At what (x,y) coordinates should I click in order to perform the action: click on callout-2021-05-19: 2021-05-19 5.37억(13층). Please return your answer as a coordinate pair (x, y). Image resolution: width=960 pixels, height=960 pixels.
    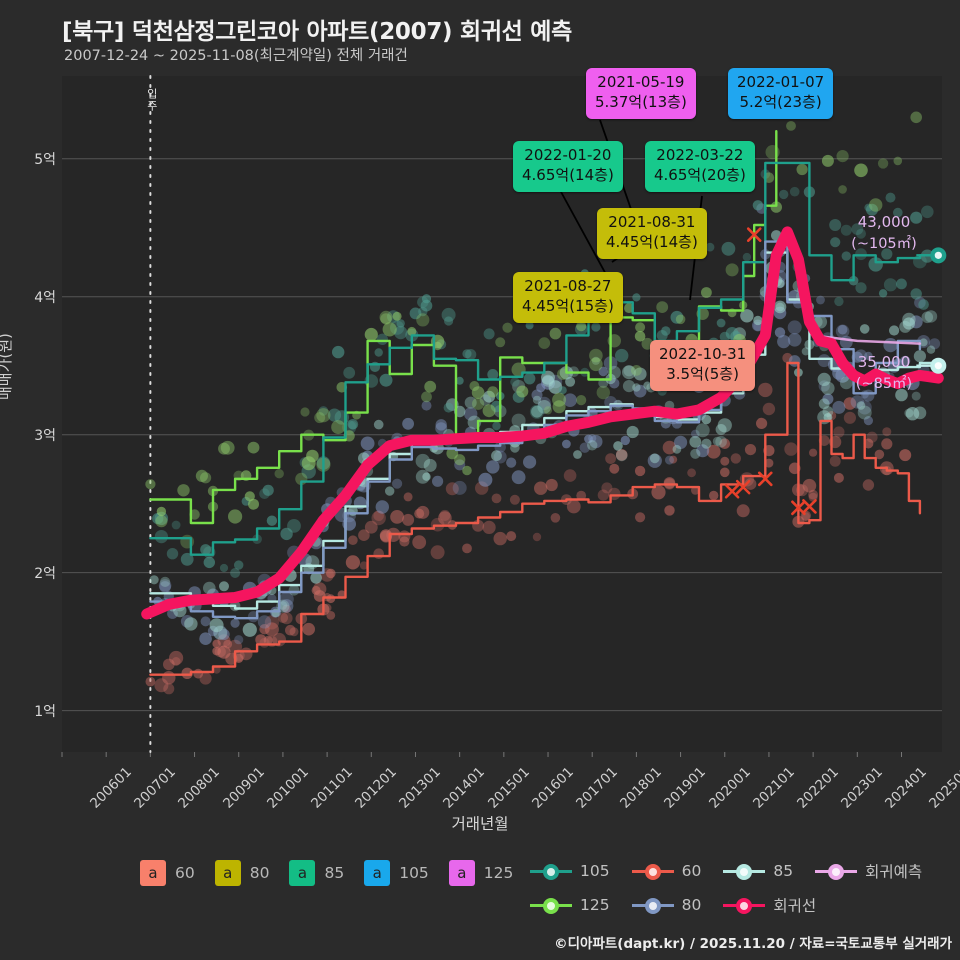
    Looking at the image, I should click on (641, 93).